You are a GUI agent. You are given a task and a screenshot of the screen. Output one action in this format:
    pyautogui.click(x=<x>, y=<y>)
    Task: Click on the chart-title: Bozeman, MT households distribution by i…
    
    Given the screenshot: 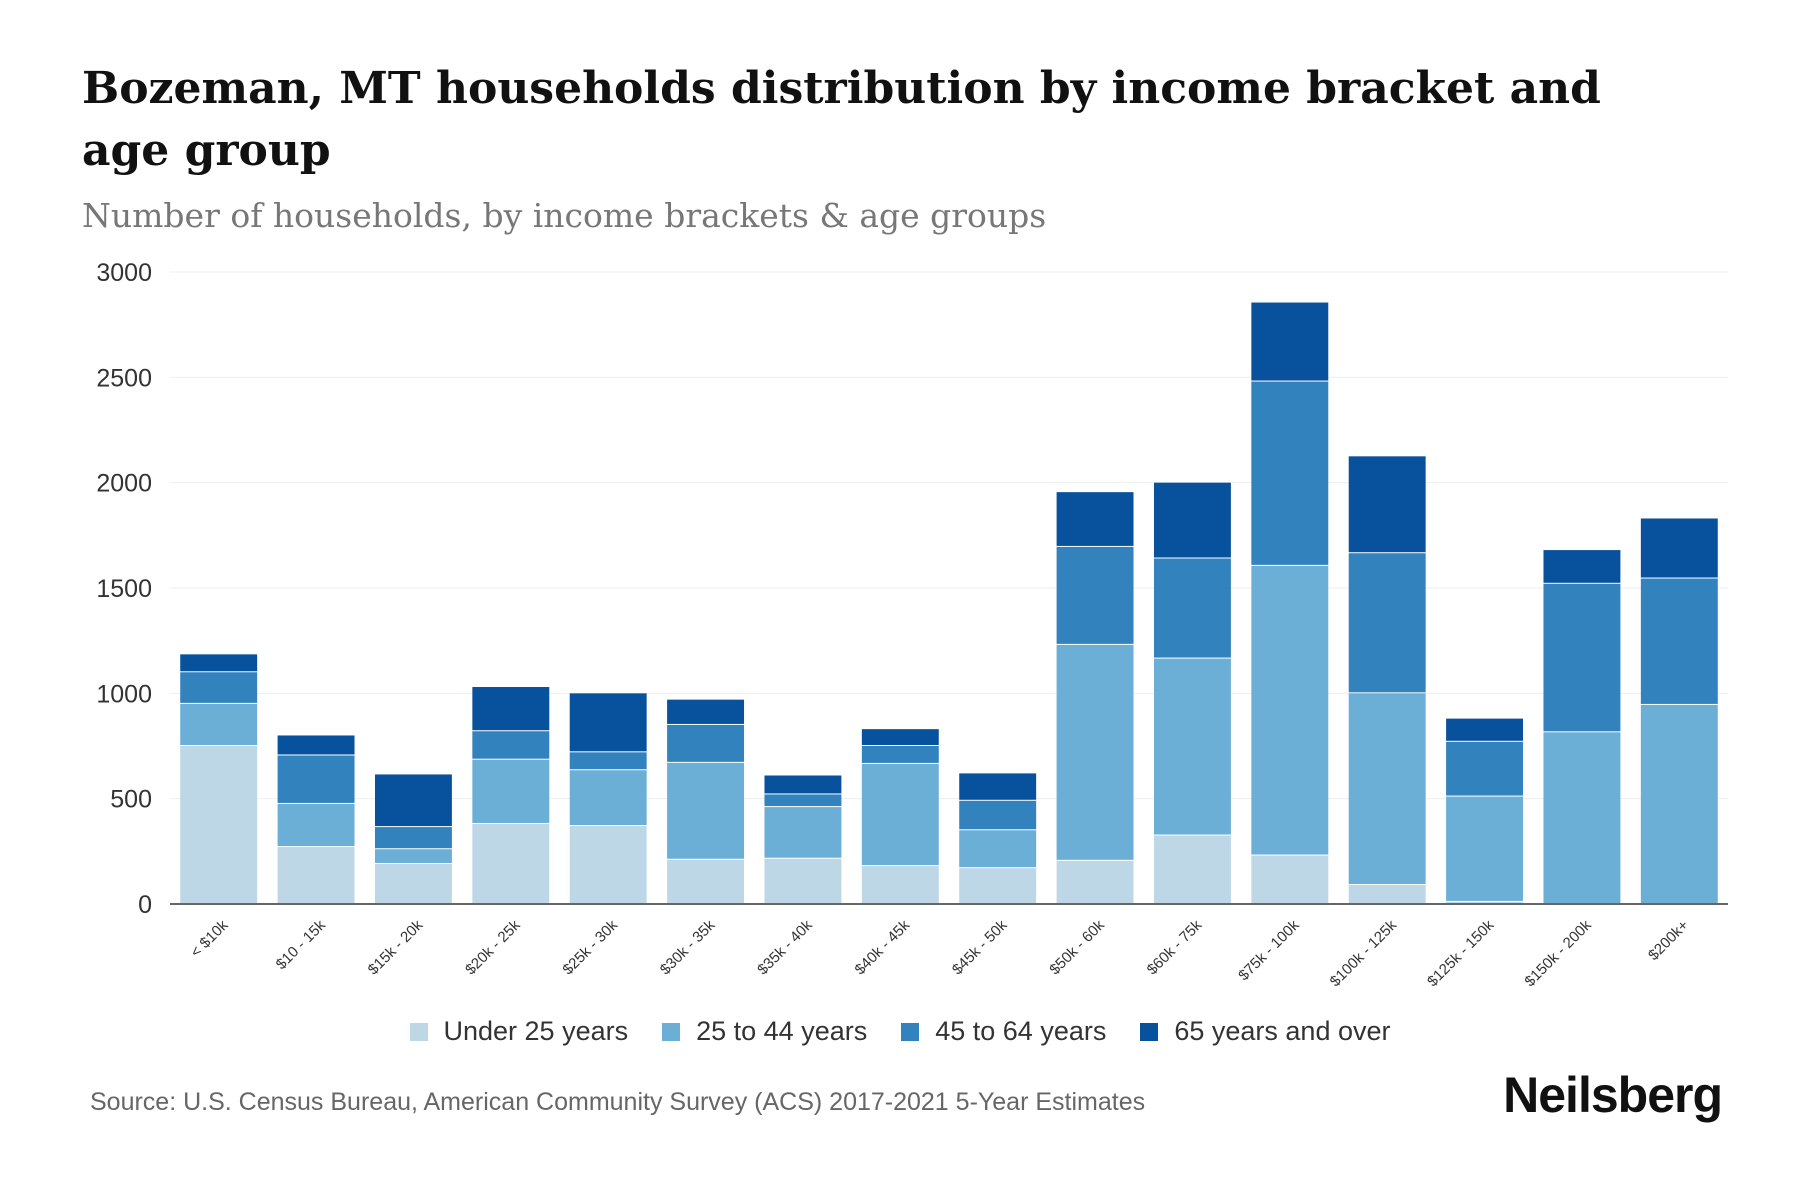 What is the action you would take?
    pyautogui.click(x=841, y=119)
    